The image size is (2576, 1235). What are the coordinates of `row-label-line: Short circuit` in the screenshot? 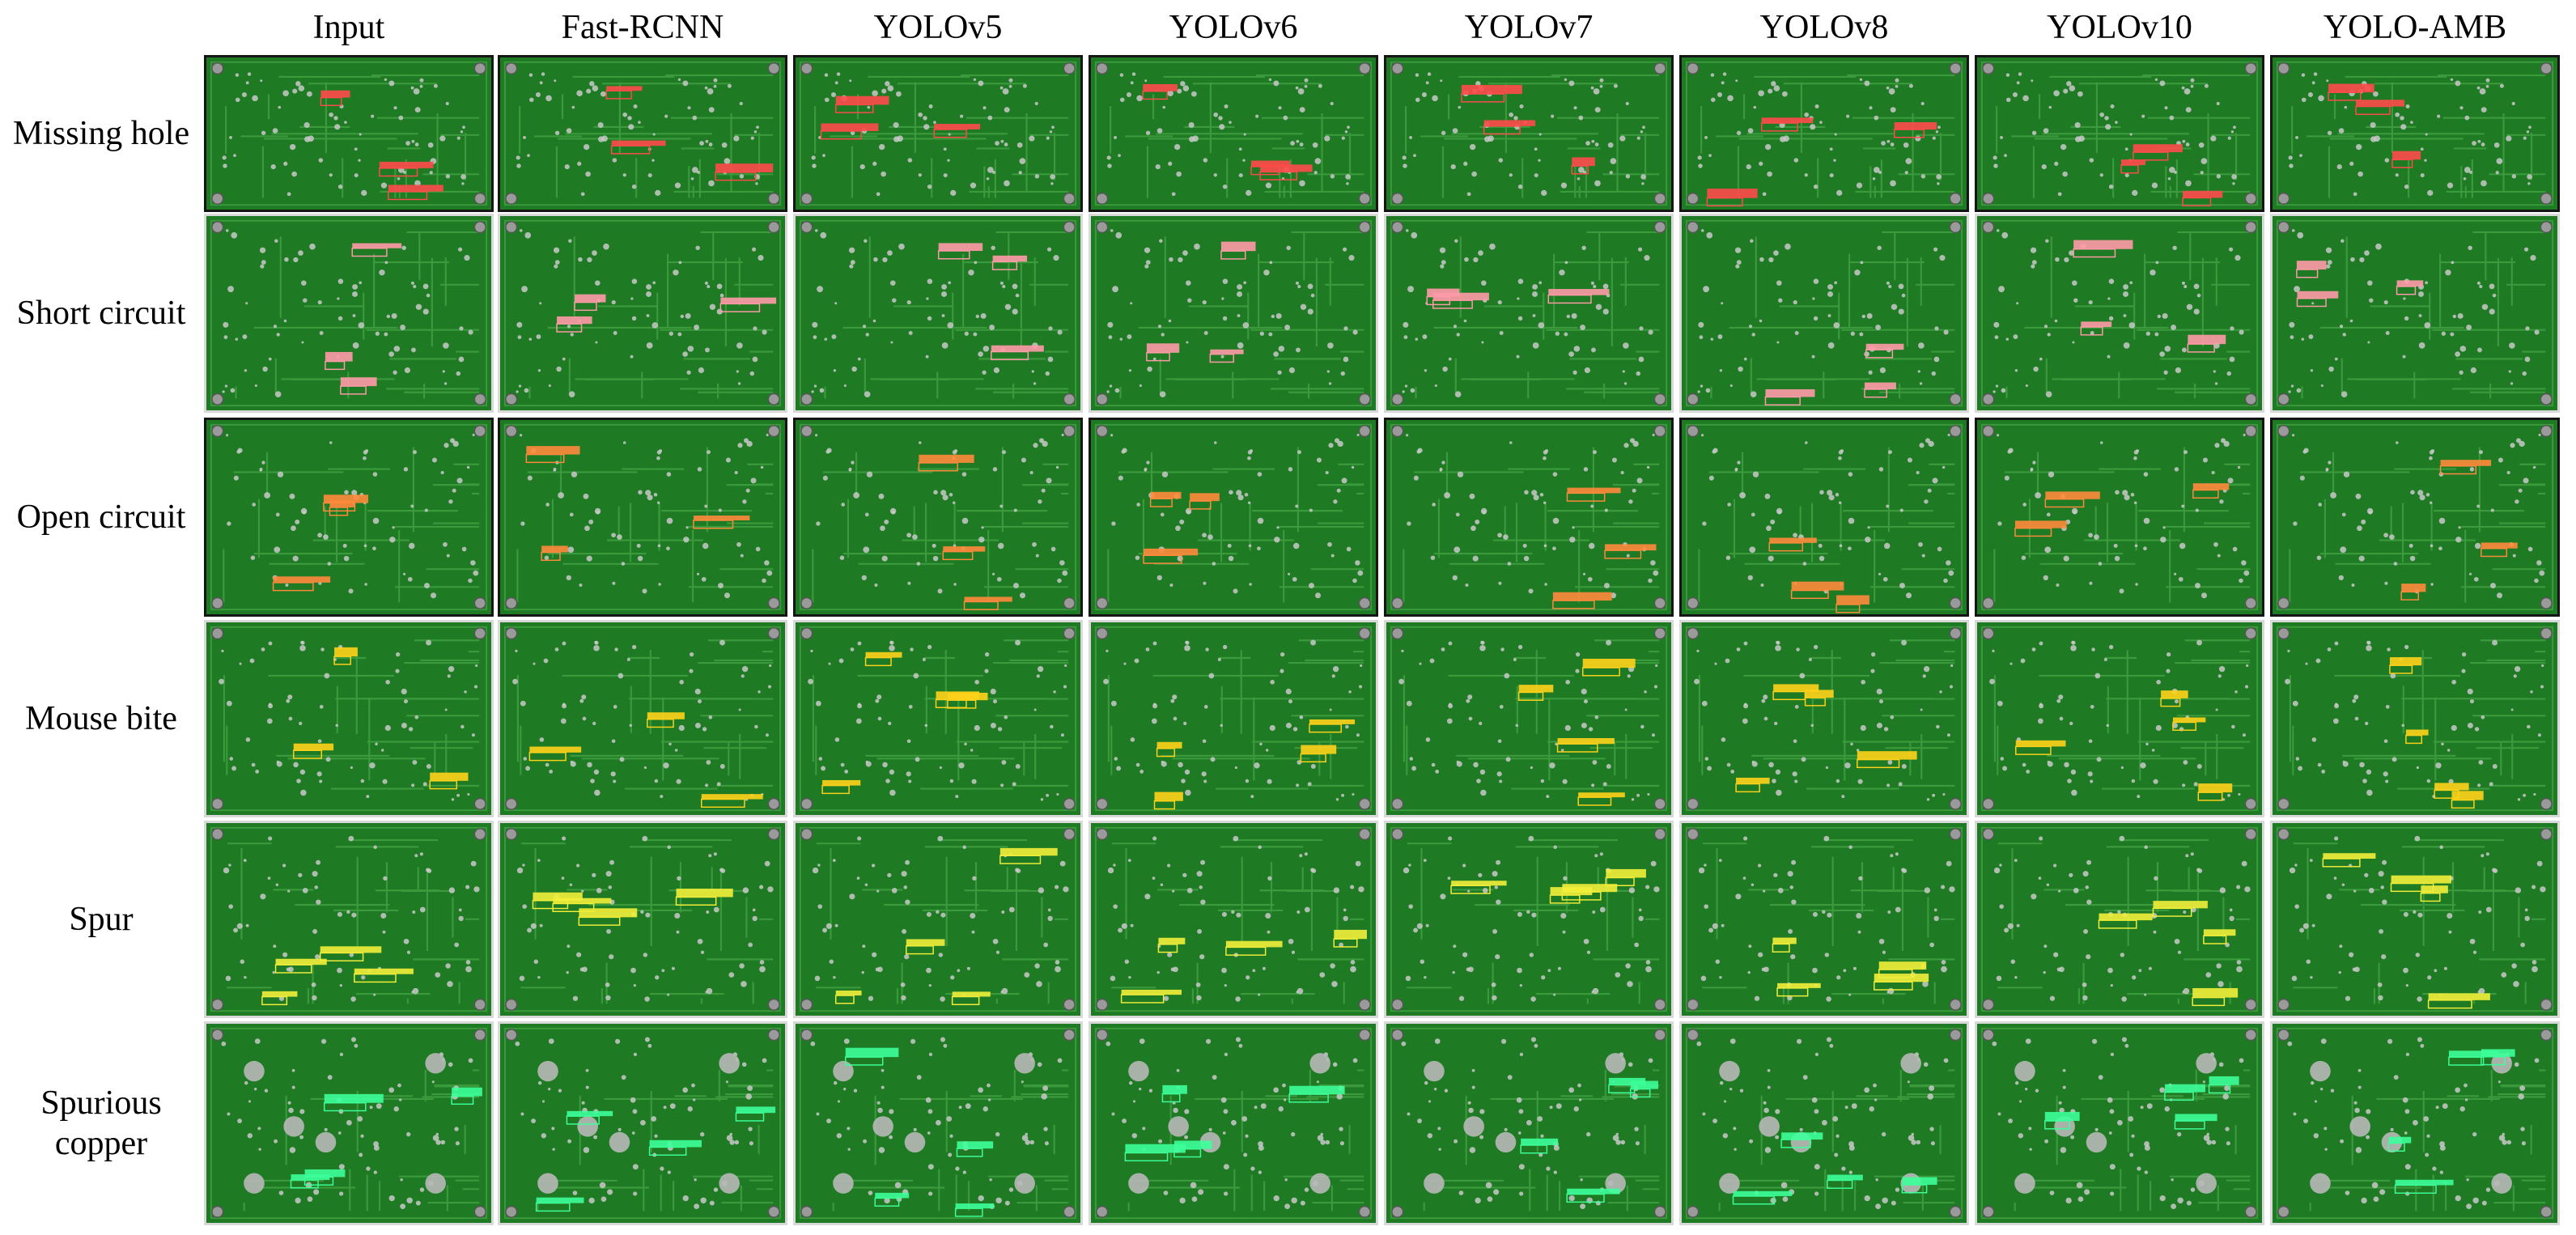 It's located at (101, 313).